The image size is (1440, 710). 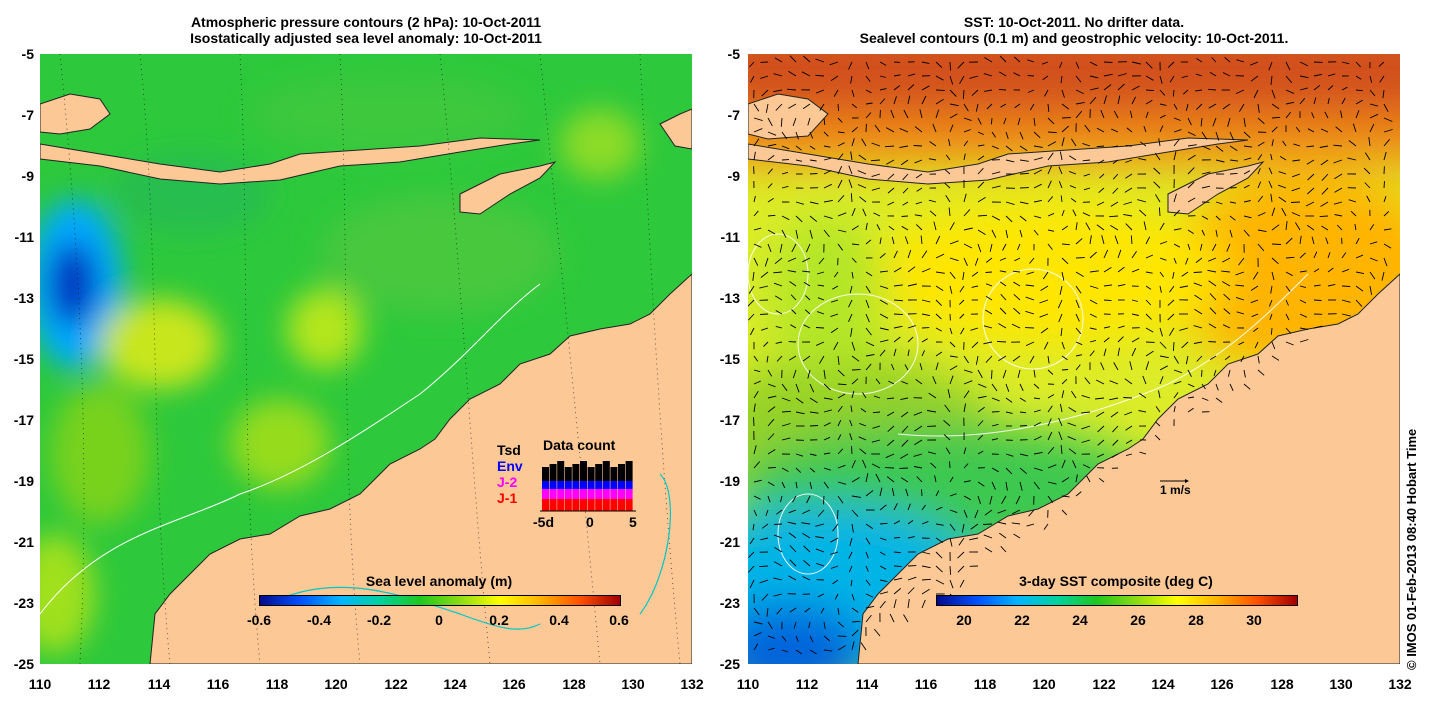 What do you see at coordinates (396, 684) in the screenshot?
I see `left-lon-tick: 122` at bounding box center [396, 684].